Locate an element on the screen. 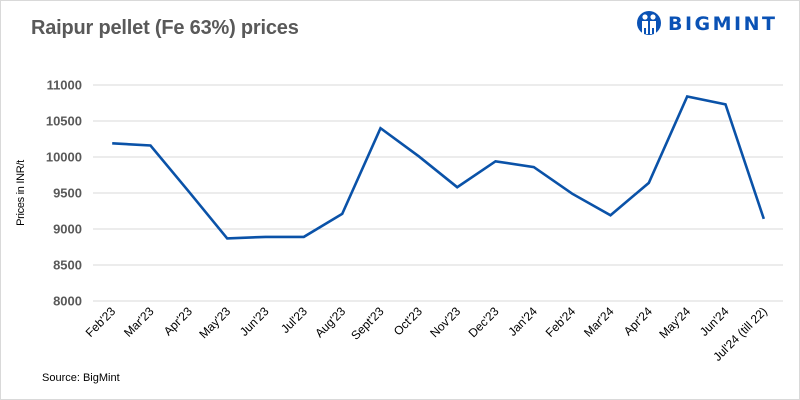 This screenshot has width=800, height=400. x-tick-label: Apr'24 is located at coordinates (638, 321).